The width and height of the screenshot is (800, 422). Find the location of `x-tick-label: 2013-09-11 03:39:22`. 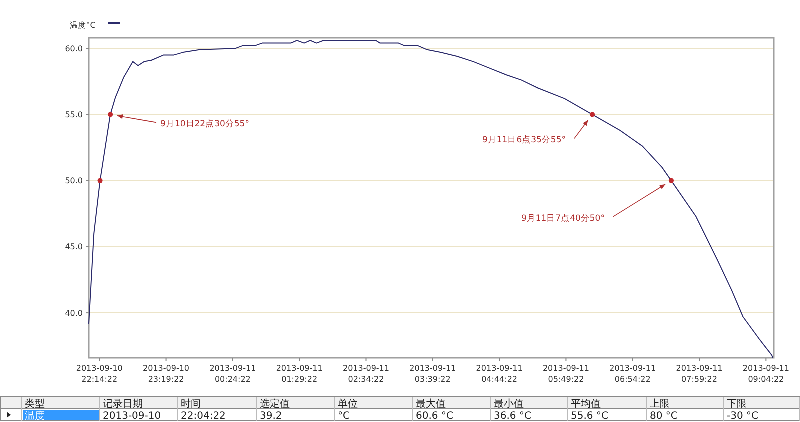

x-tick-label: 2013-09-11 03:39:22 is located at coordinates (433, 374).